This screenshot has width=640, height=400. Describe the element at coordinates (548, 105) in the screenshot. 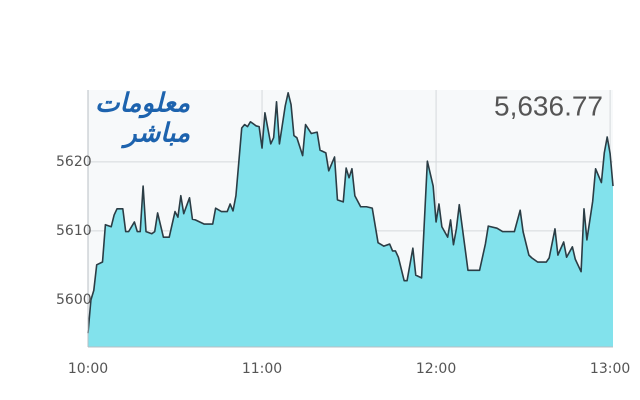

I see `chart-title: 5,636.77` at that location.